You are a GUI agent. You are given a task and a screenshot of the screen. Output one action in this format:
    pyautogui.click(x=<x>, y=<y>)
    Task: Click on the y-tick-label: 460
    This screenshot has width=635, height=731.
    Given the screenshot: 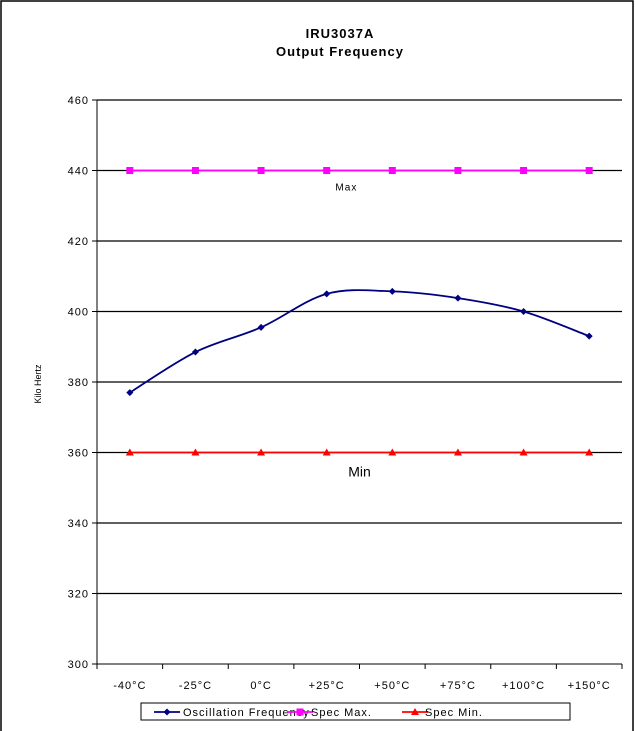 What is the action you would take?
    pyautogui.click(x=78, y=101)
    